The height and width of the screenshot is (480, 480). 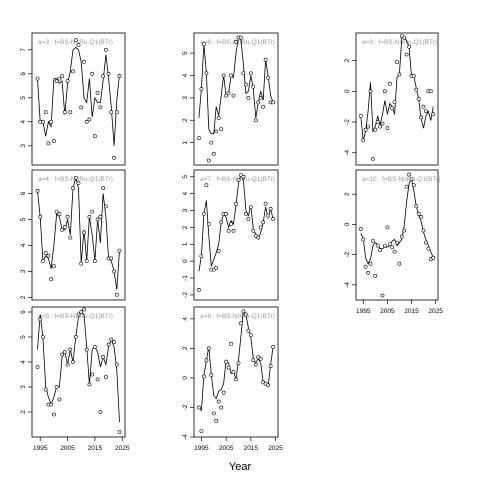 What do you see at coordinates (237, 316) in the screenshot?
I see `panel-title: a=8 : f=BS-NoRu-Q1(BTr)` at bounding box center [237, 316].